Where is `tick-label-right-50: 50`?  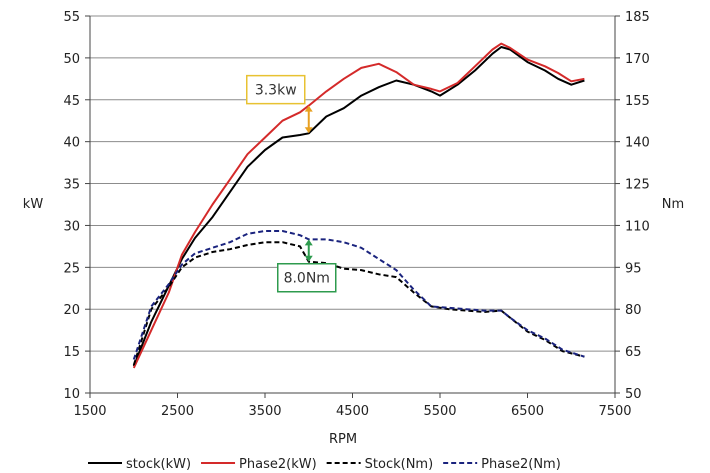 tick-label-right-50: 50 is located at coordinates (633, 394).